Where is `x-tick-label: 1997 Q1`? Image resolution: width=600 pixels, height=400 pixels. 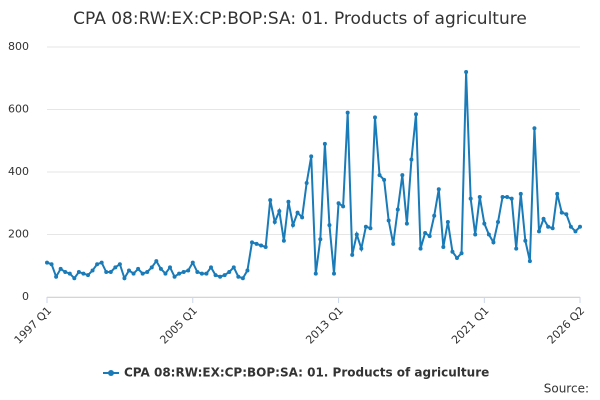
x-tick-label: 1997 Q1 is located at coordinates (33, 325).